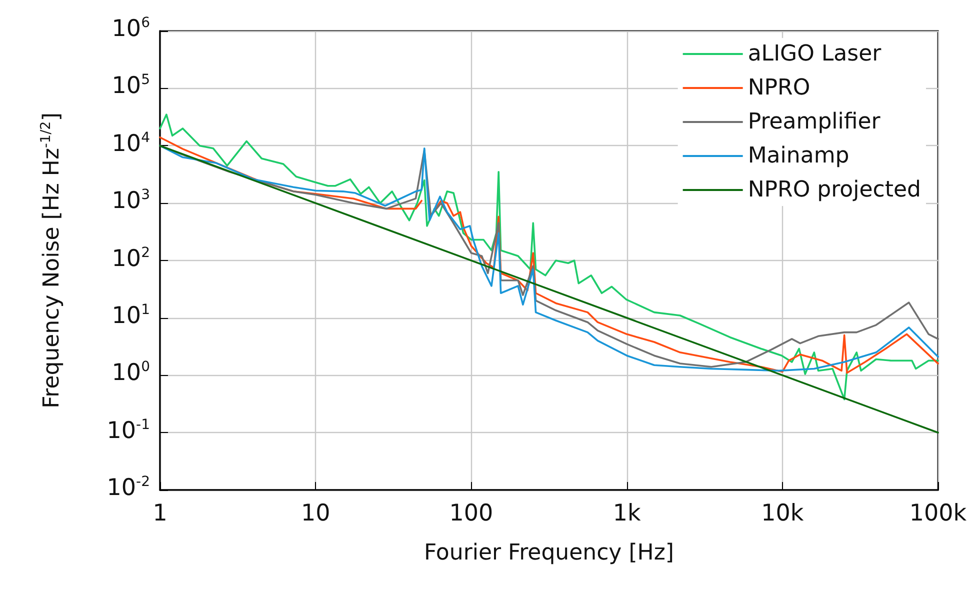 The width and height of the screenshot is (976, 602). Describe the element at coordinates (128, 431) in the screenshot. I see `y-tick-label: 10$^{-1}$` at that location.